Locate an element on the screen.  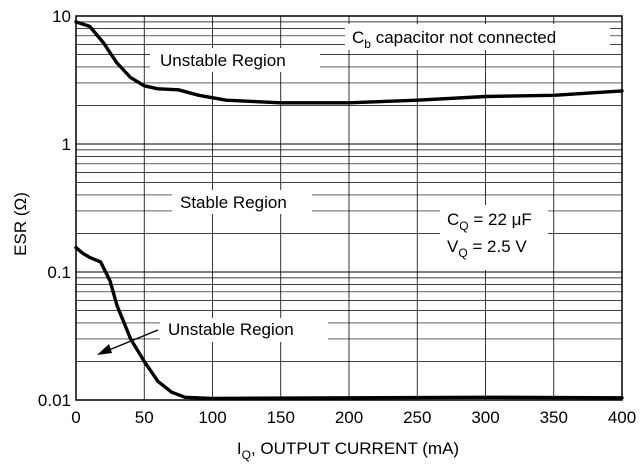
unstable-lower-arrow-head is located at coordinates (104, 349).